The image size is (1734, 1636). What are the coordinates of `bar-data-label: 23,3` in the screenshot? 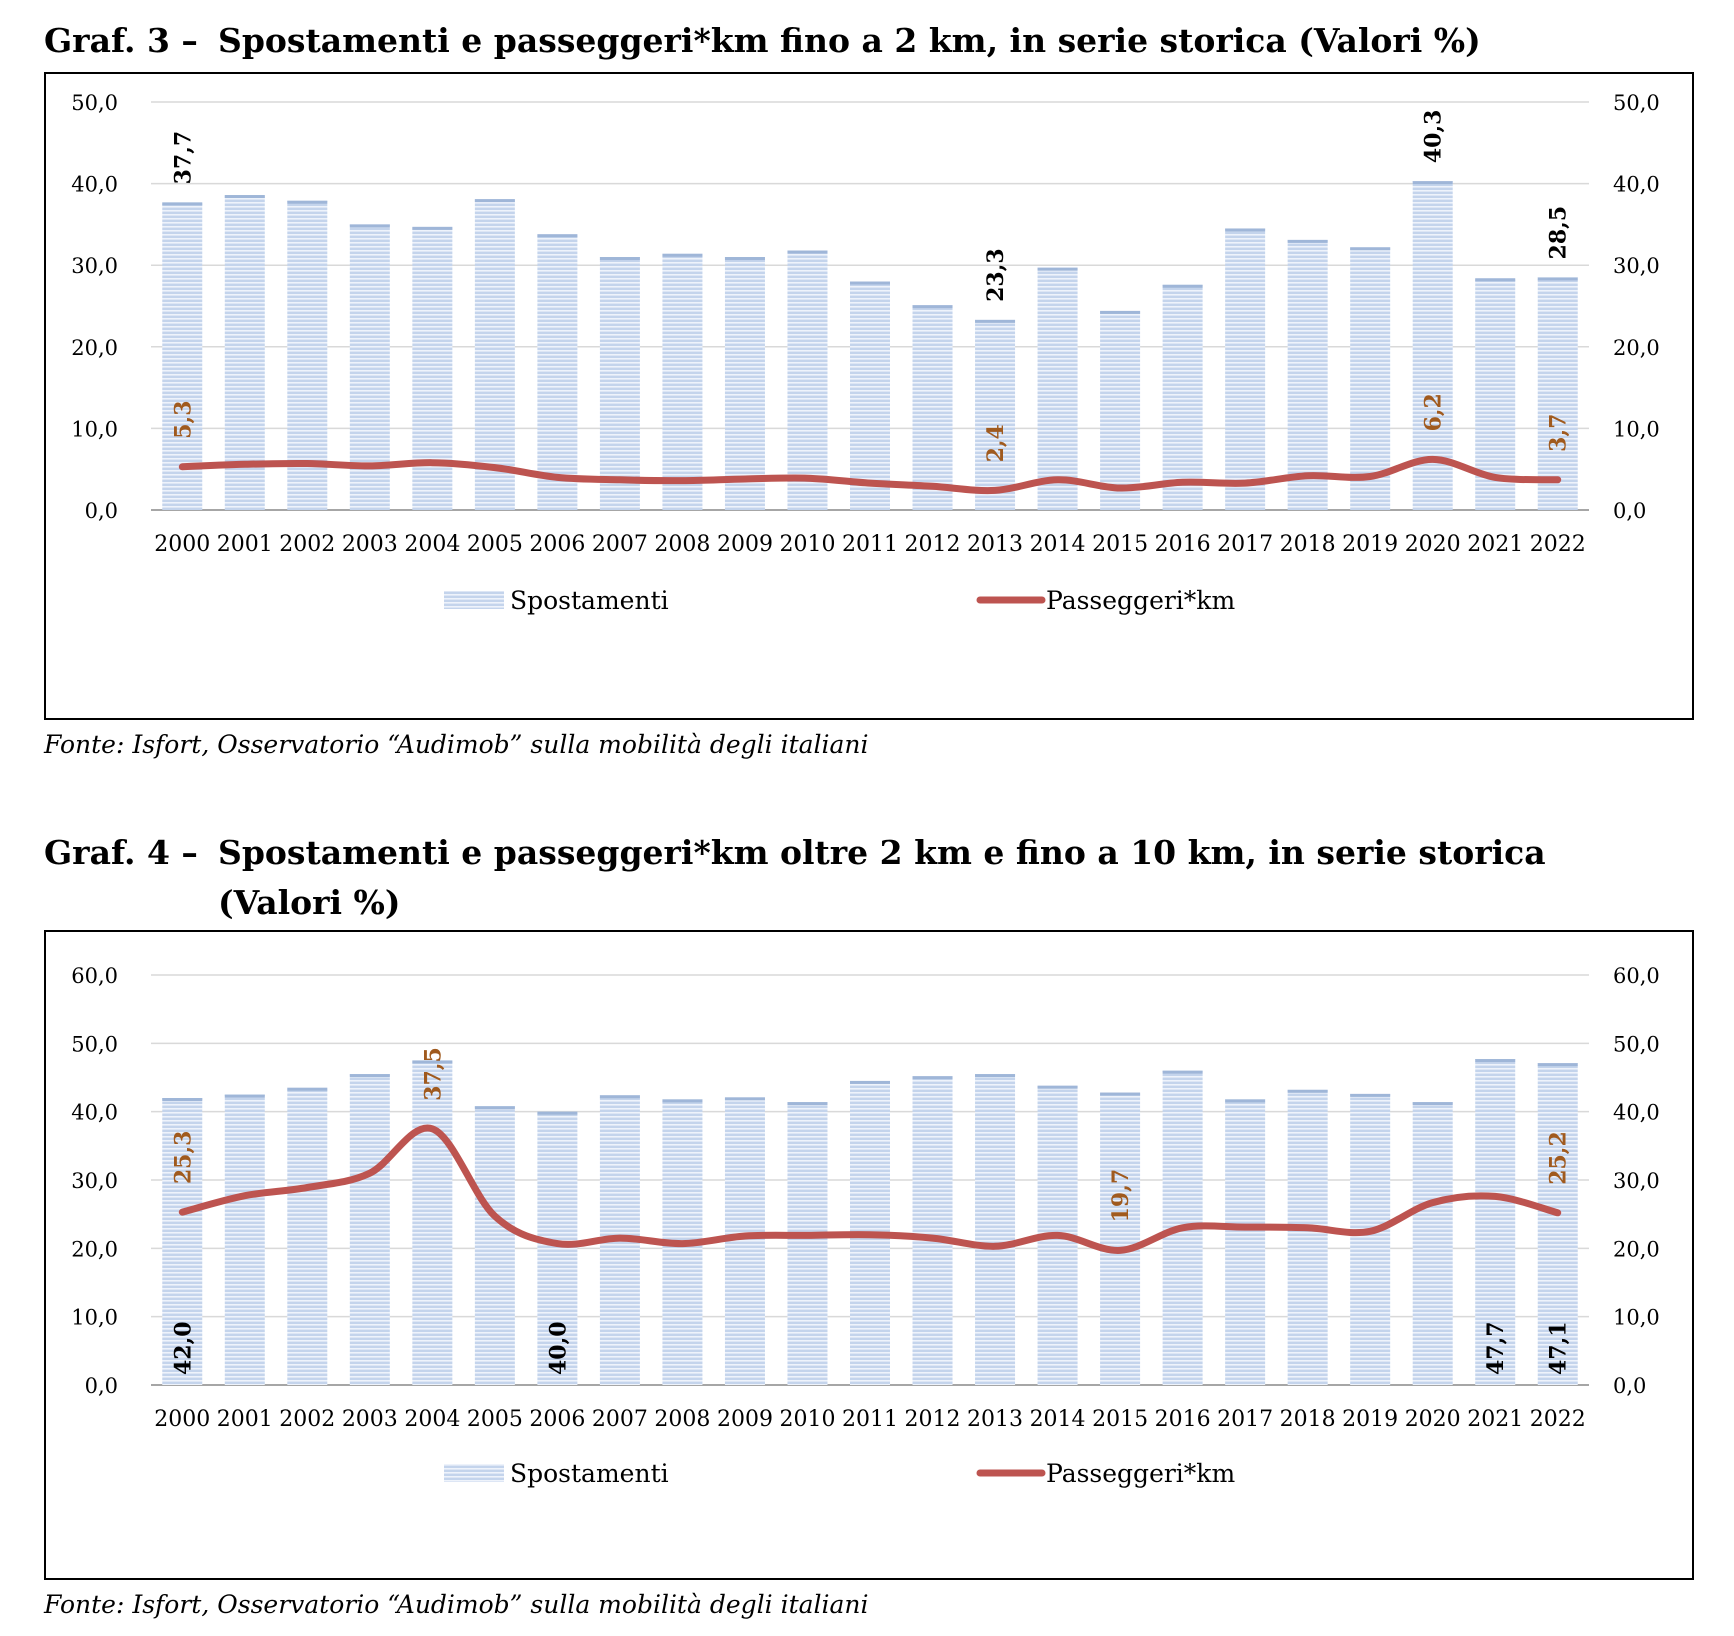 It's located at (996, 275).